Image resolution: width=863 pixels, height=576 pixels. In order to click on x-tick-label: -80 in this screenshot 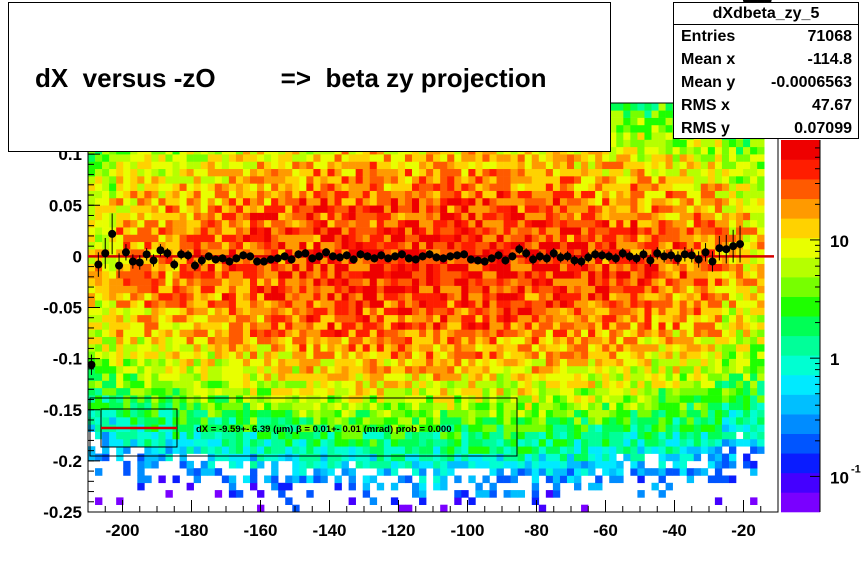, I will do `click(536, 530)`.